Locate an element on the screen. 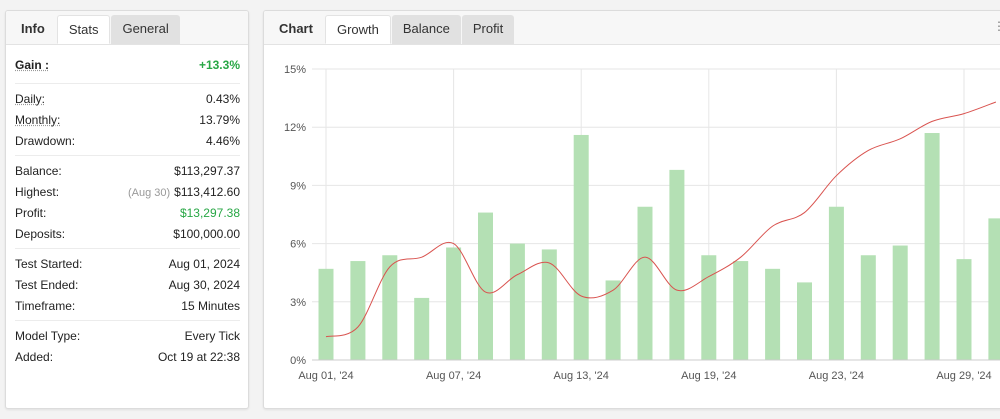  daily-label: Daily: is located at coordinates (30, 98).